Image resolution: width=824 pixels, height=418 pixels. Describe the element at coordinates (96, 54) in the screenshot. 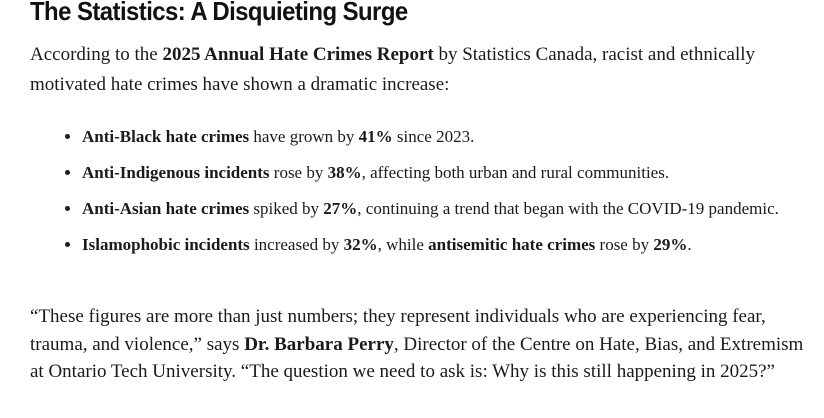

I see `text: According to the` at that location.